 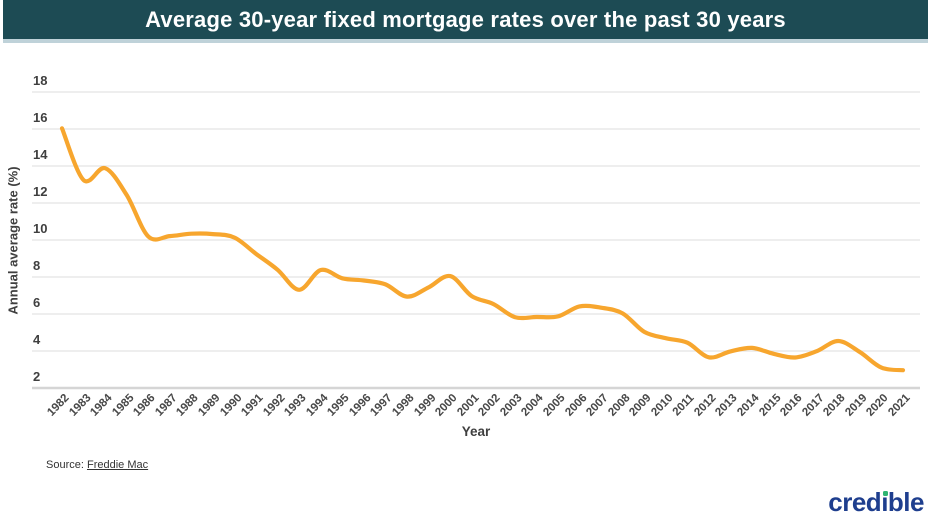 I want to click on credible-logo: credıble, so click(x=876, y=502).